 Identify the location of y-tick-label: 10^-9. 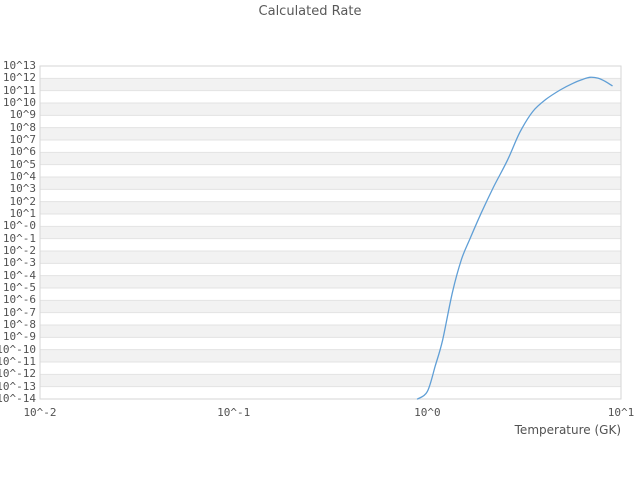
(19, 337).